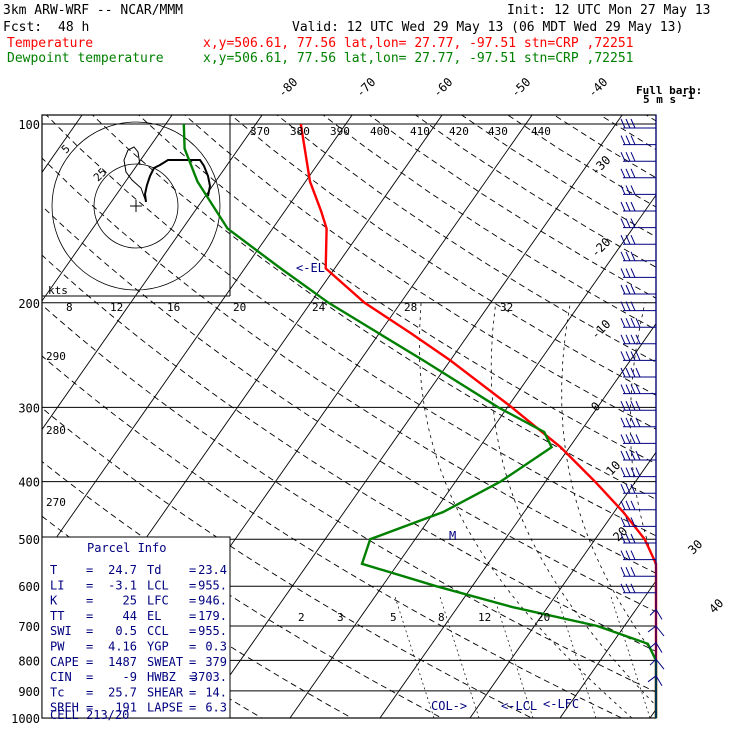 The width and height of the screenshot is (740, 740). What do you see at coordinates (57, 647) in the screenshot?
I see `parcel-key: PW` at bounding box center [57, 647].